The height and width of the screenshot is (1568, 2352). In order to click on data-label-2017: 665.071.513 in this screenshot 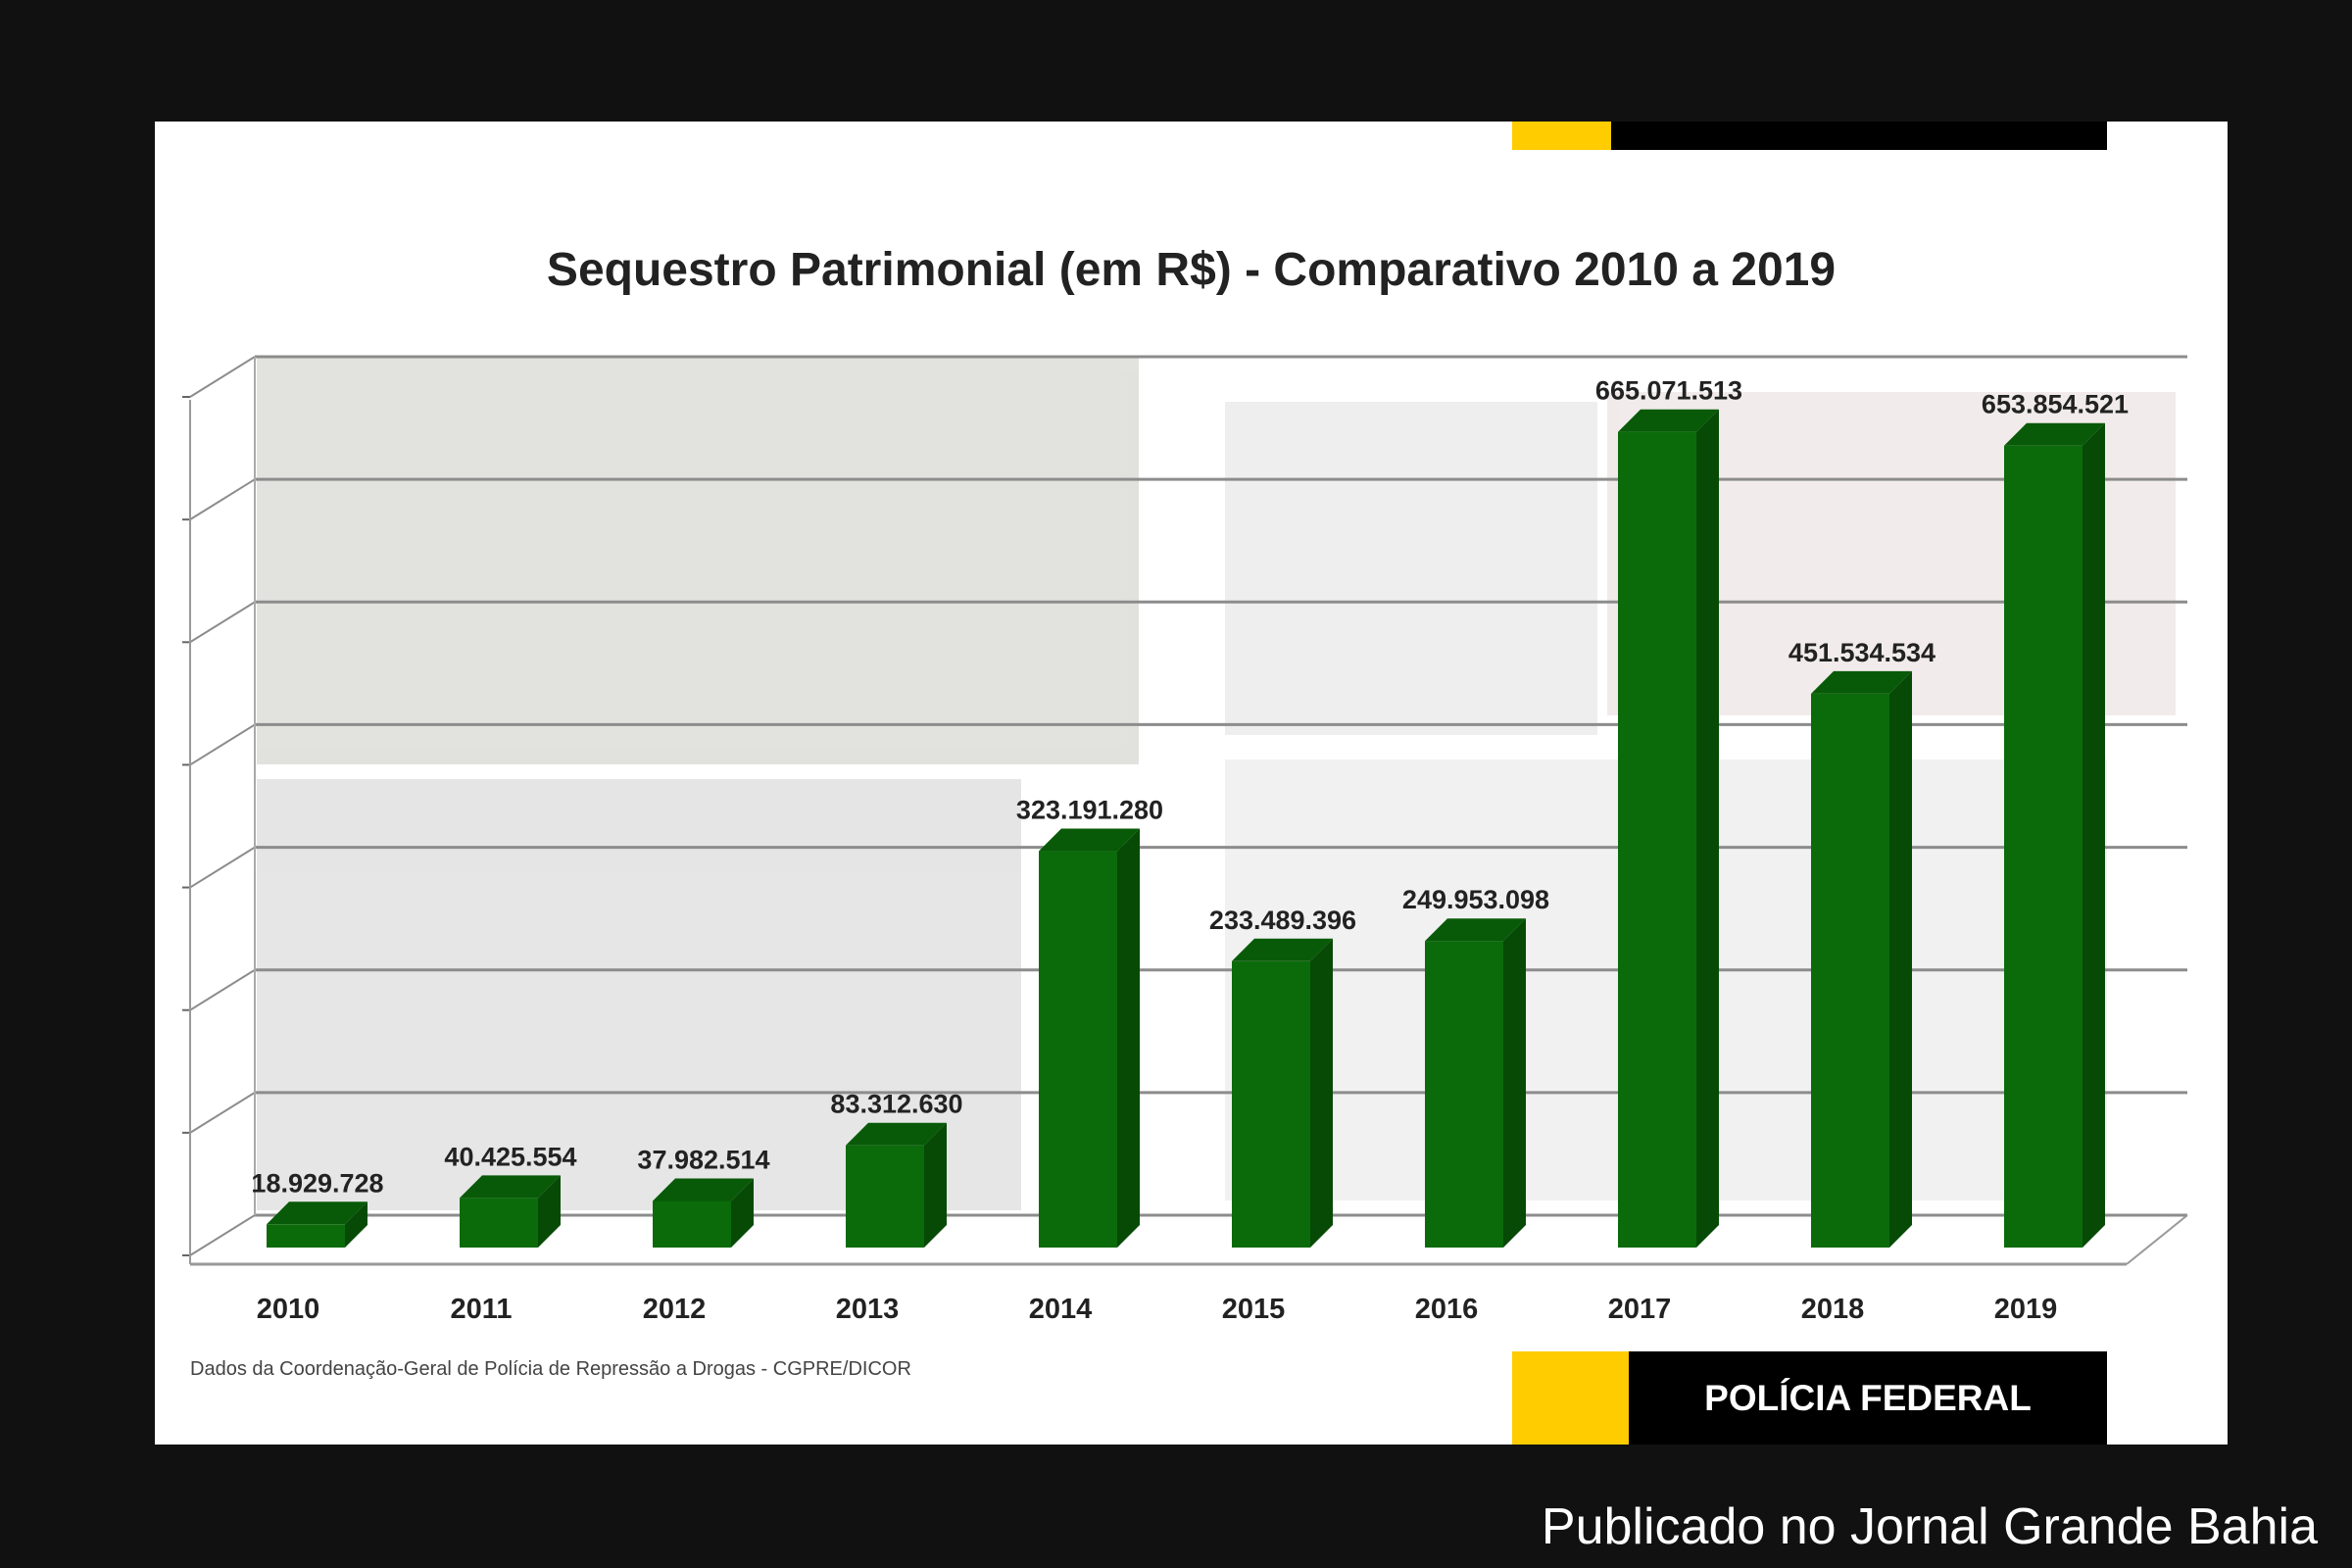, I will do `click(1668, 391)`.